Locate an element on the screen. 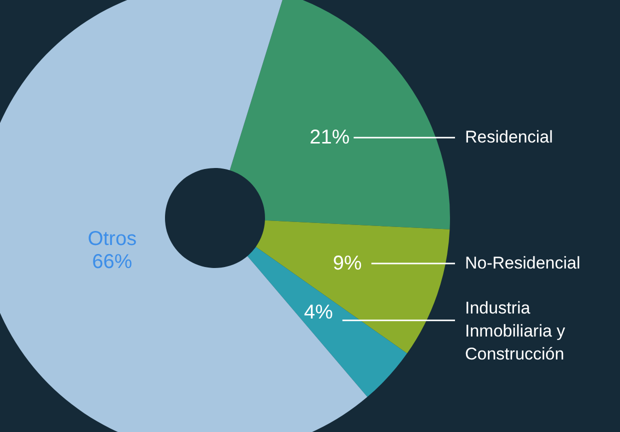  data-label: 21% is located at coordinates (330, 137).